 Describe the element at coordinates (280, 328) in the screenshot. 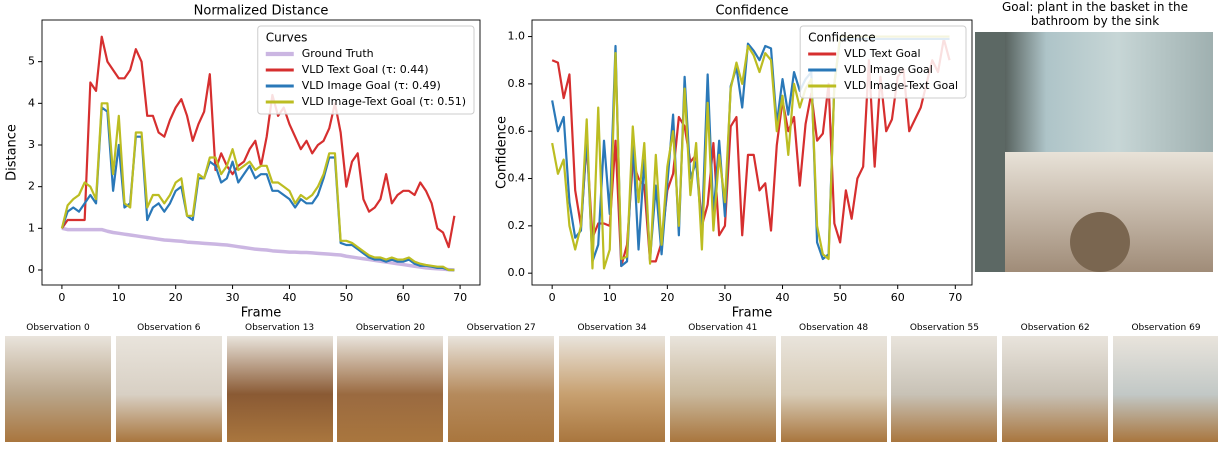

I see `observation-caption: Observation 13` at that location.